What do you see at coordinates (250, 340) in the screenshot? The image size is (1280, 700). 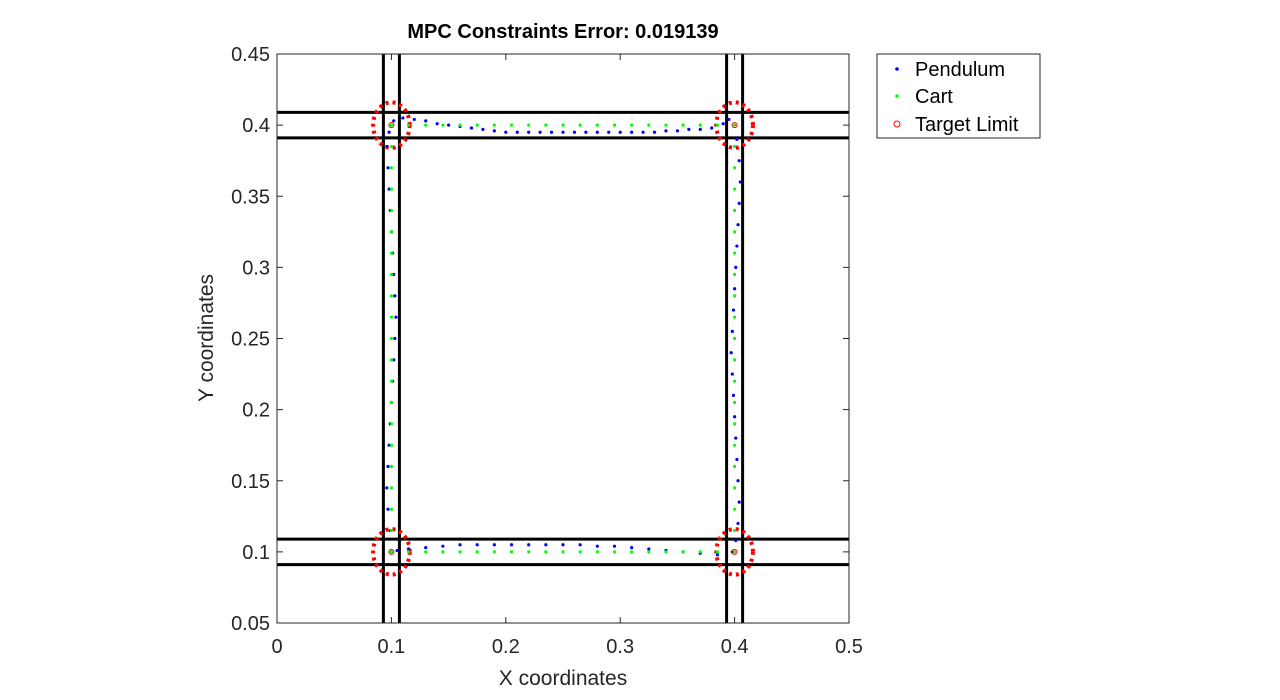 I see `y-tick-label: 0.25` at bounding box center [250, 340].